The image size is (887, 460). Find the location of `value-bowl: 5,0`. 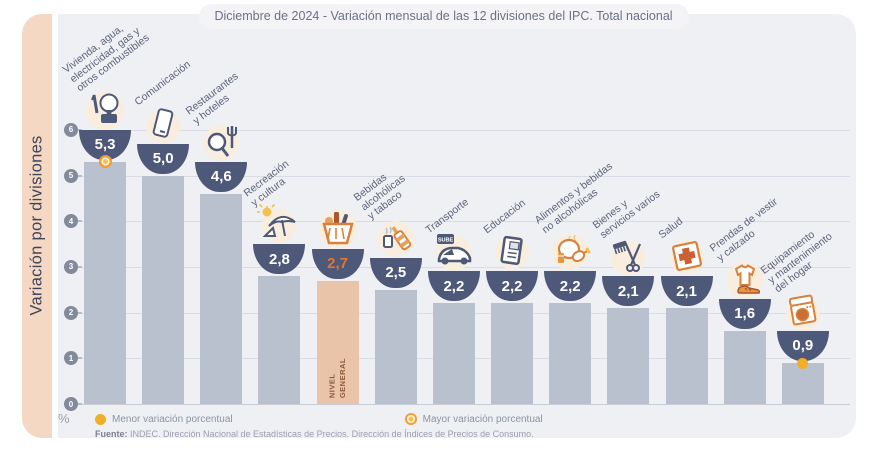

value-bowl: 5,0 is located at coordinates (163, 158).